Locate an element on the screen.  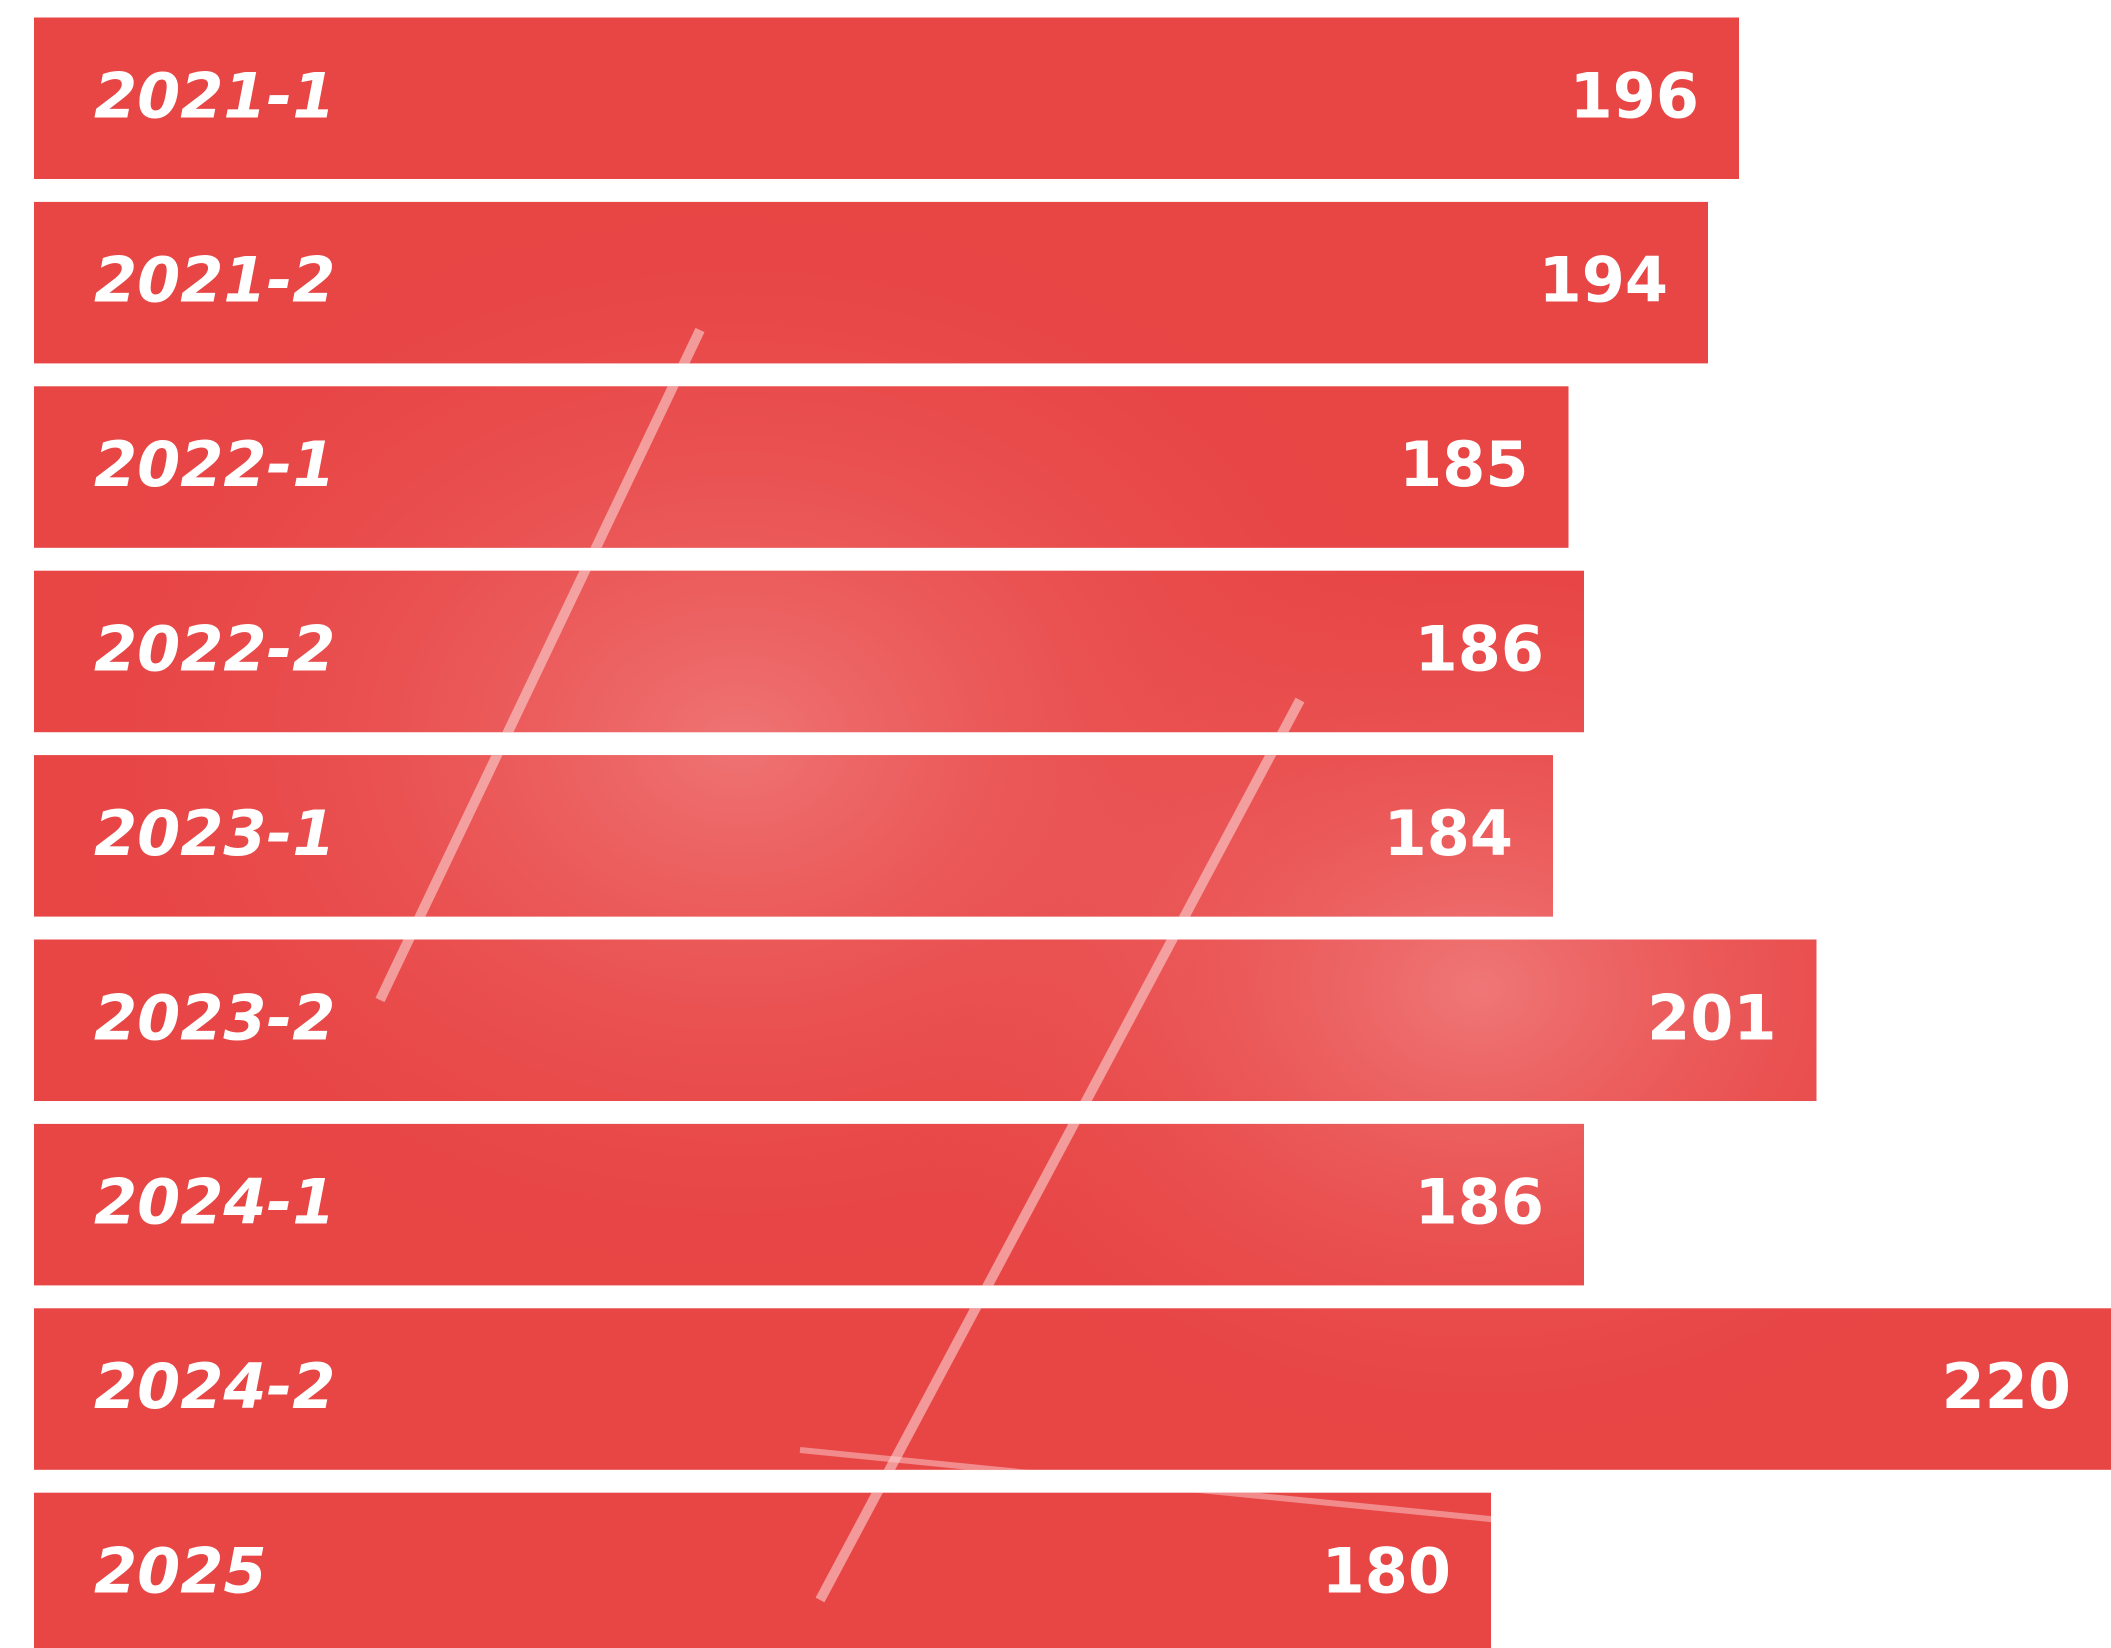
category-label: 2023-2 is located at coordinates (214, 1017).